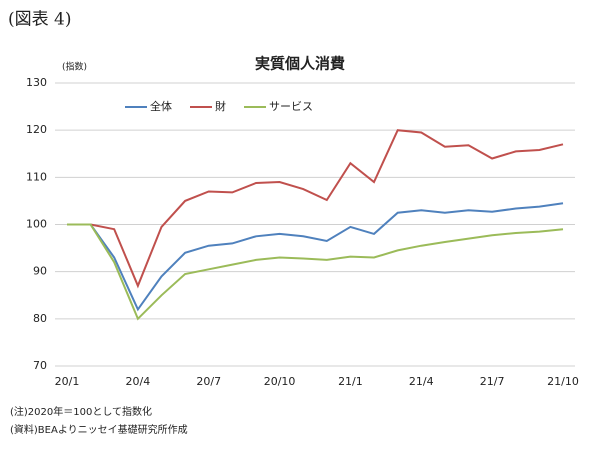 The width and height of the screenshot is (600, 456). What do you see at coordinates (492, 381) in the screenshot?
I see `x-tick-label: 21/7` at bounding box center [492, 381].